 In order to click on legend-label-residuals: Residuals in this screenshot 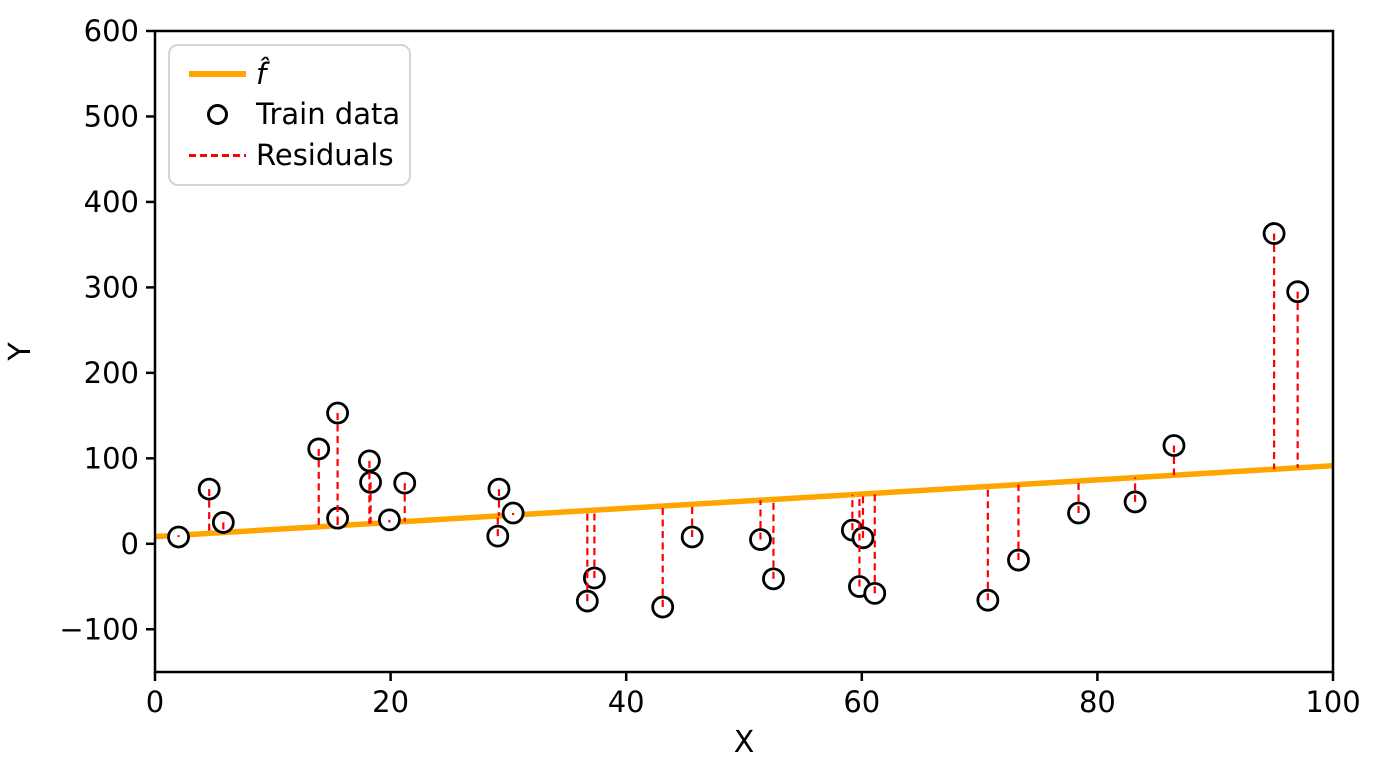, I will do `click(325, 155)`.